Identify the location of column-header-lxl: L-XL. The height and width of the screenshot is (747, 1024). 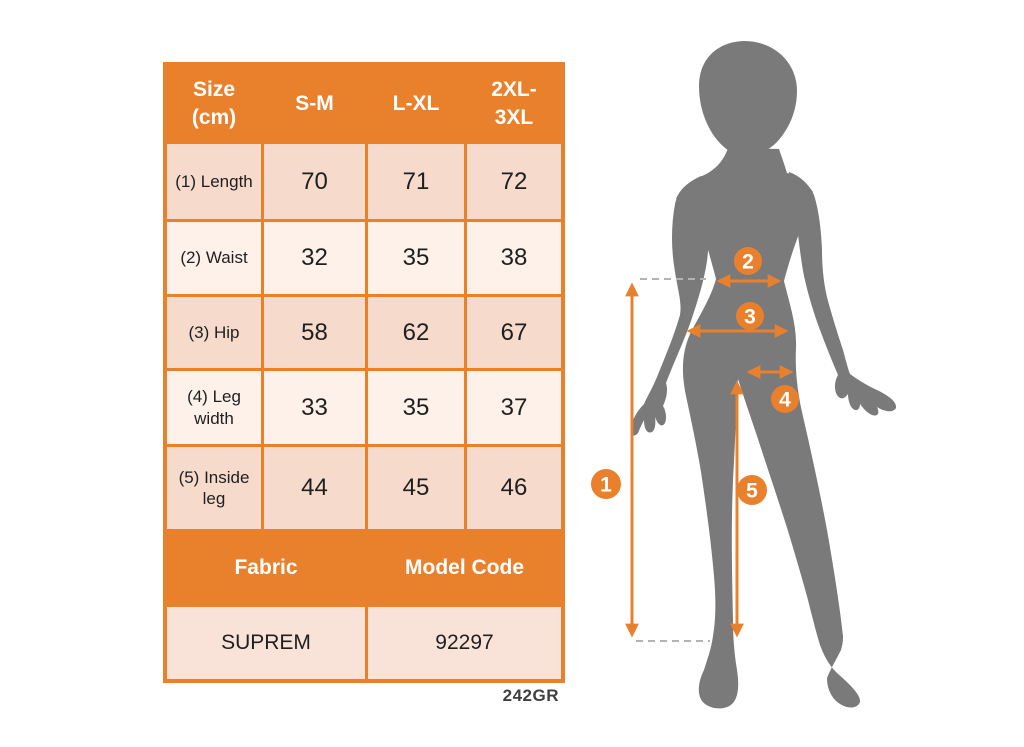
(416, 103).